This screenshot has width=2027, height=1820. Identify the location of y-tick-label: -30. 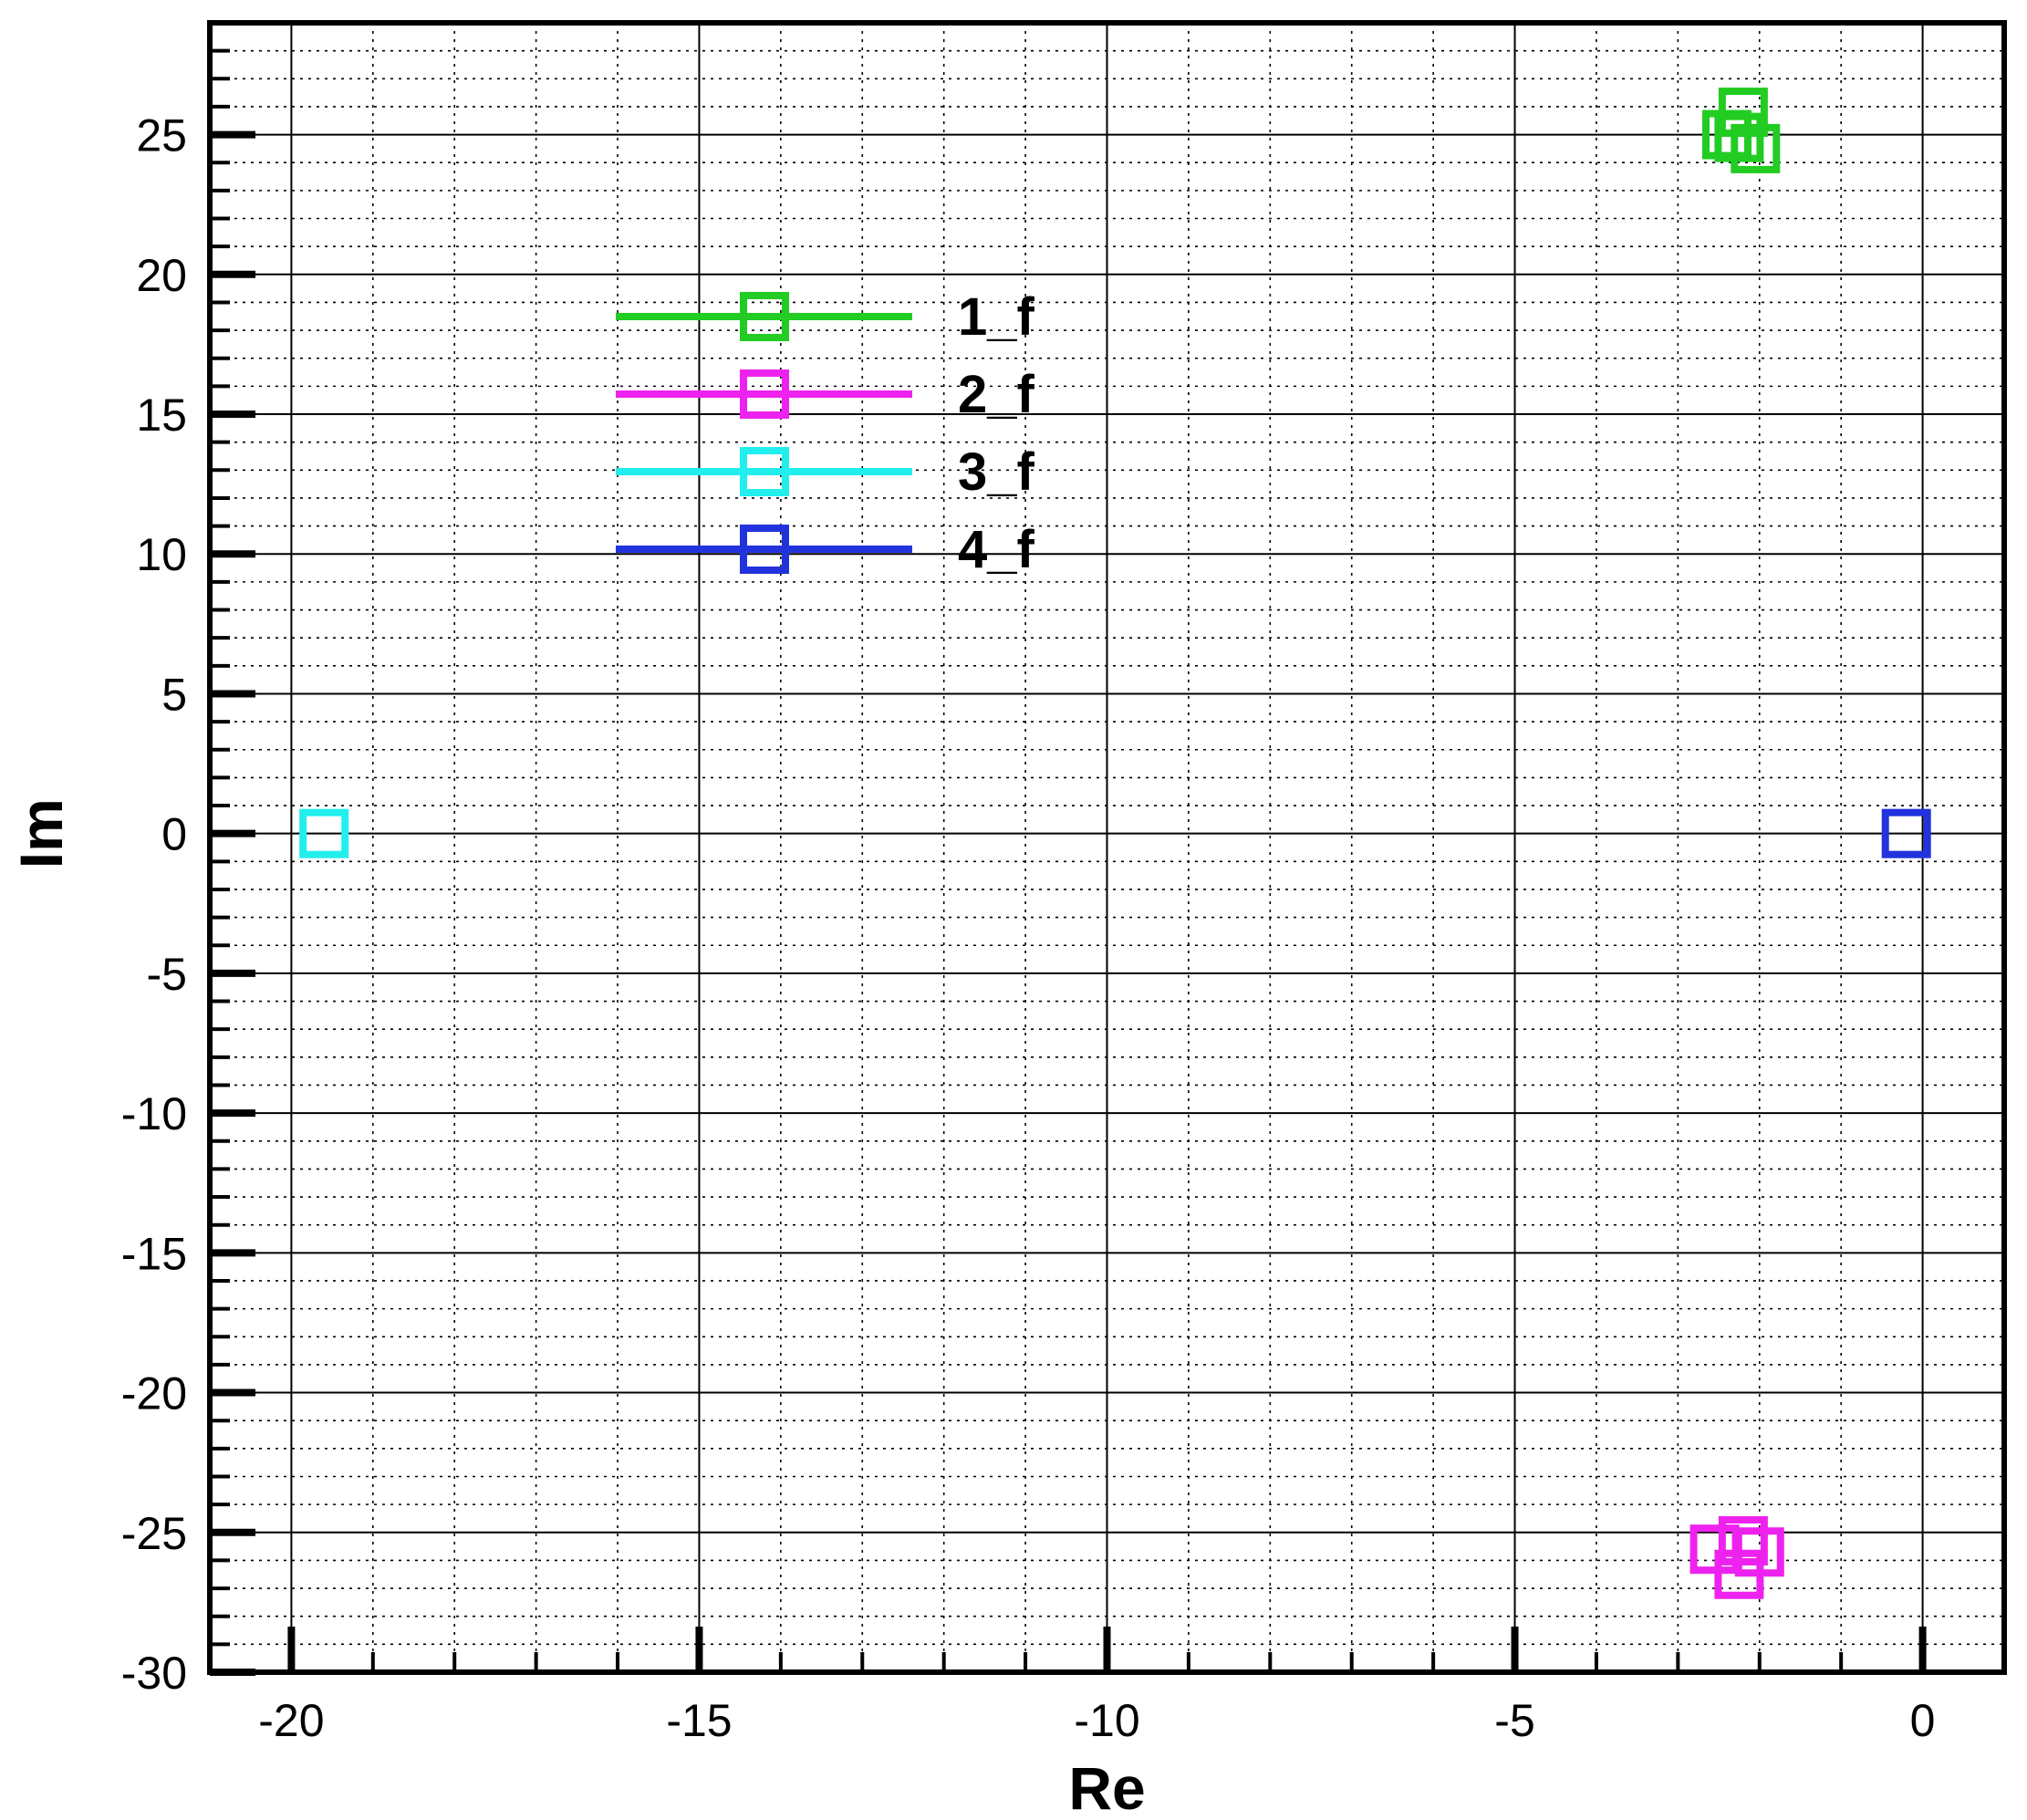
(154, 1673).